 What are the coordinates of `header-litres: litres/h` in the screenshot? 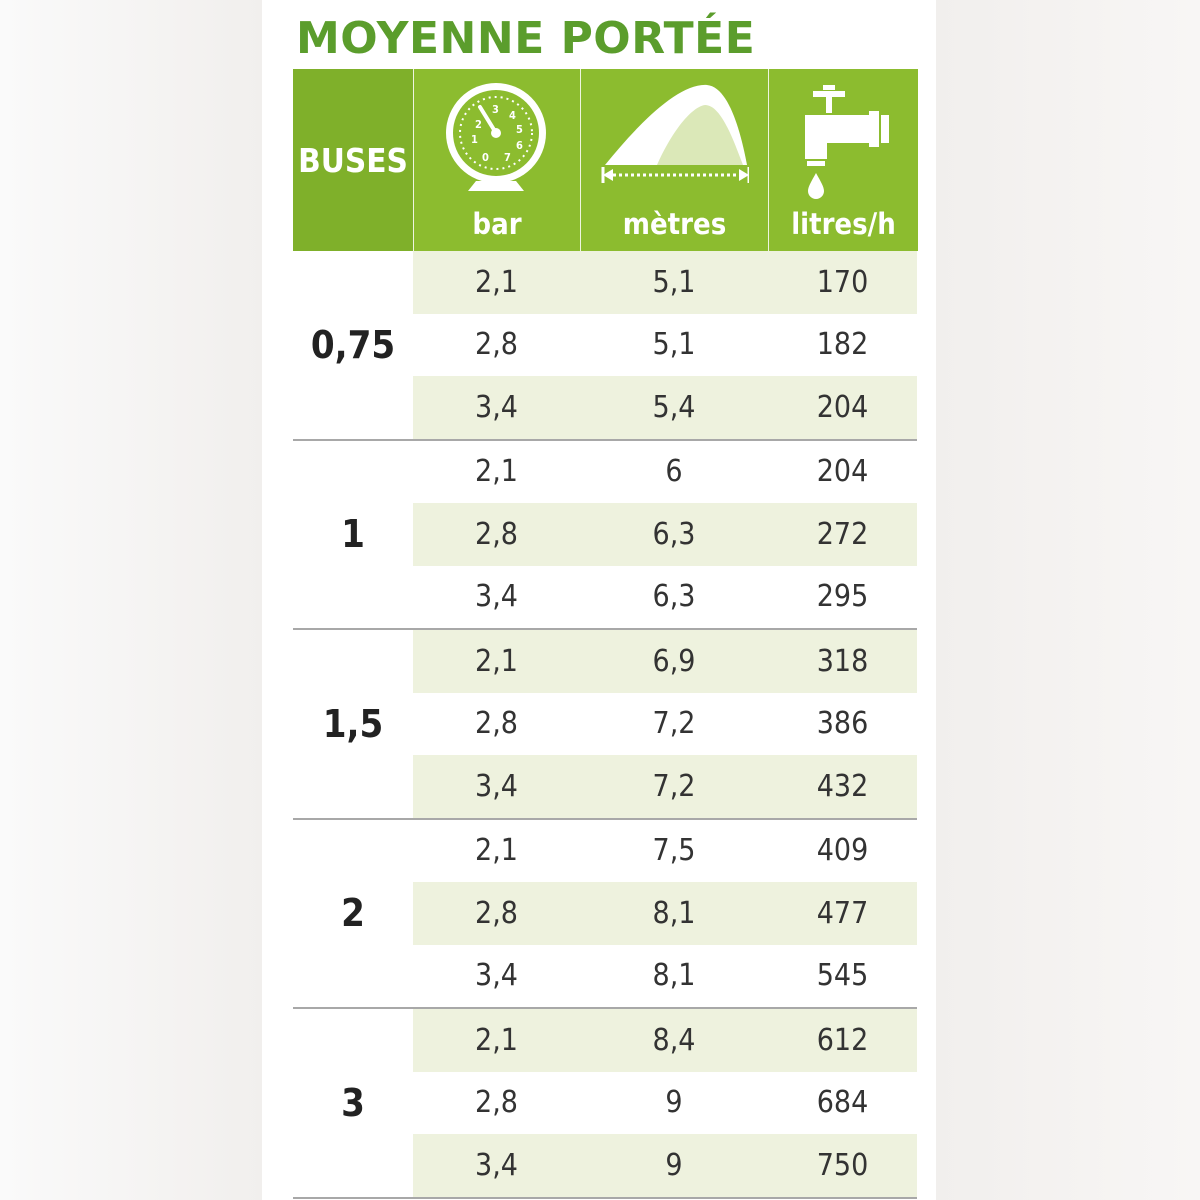 It's located at (843, 160).